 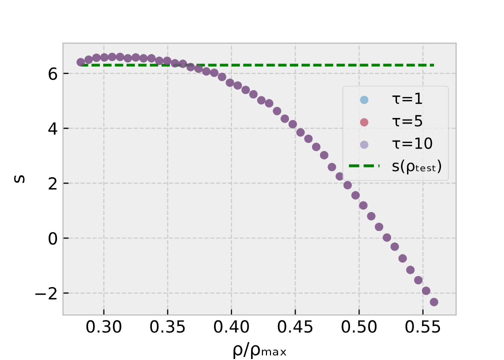 What do you see at coordinates (407, 121) in the screenshot?
I see `legend-label: τ=5` at bounding box center [407, 121].